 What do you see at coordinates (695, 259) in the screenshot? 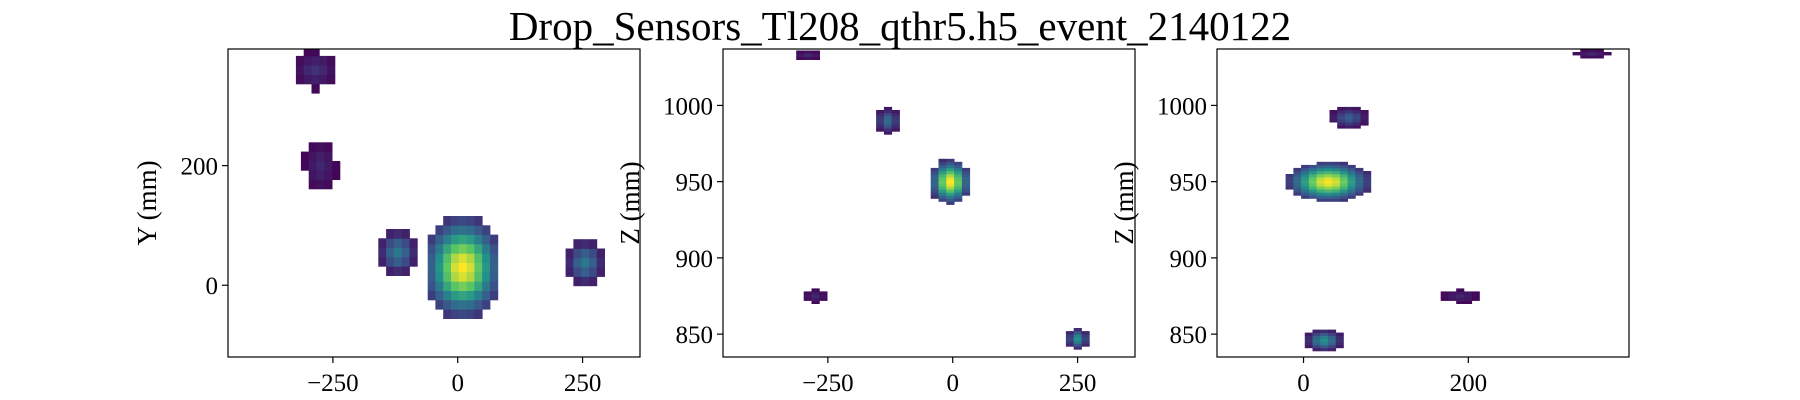
I see `y-tick-label: 900` at bounding box center [695, 259].